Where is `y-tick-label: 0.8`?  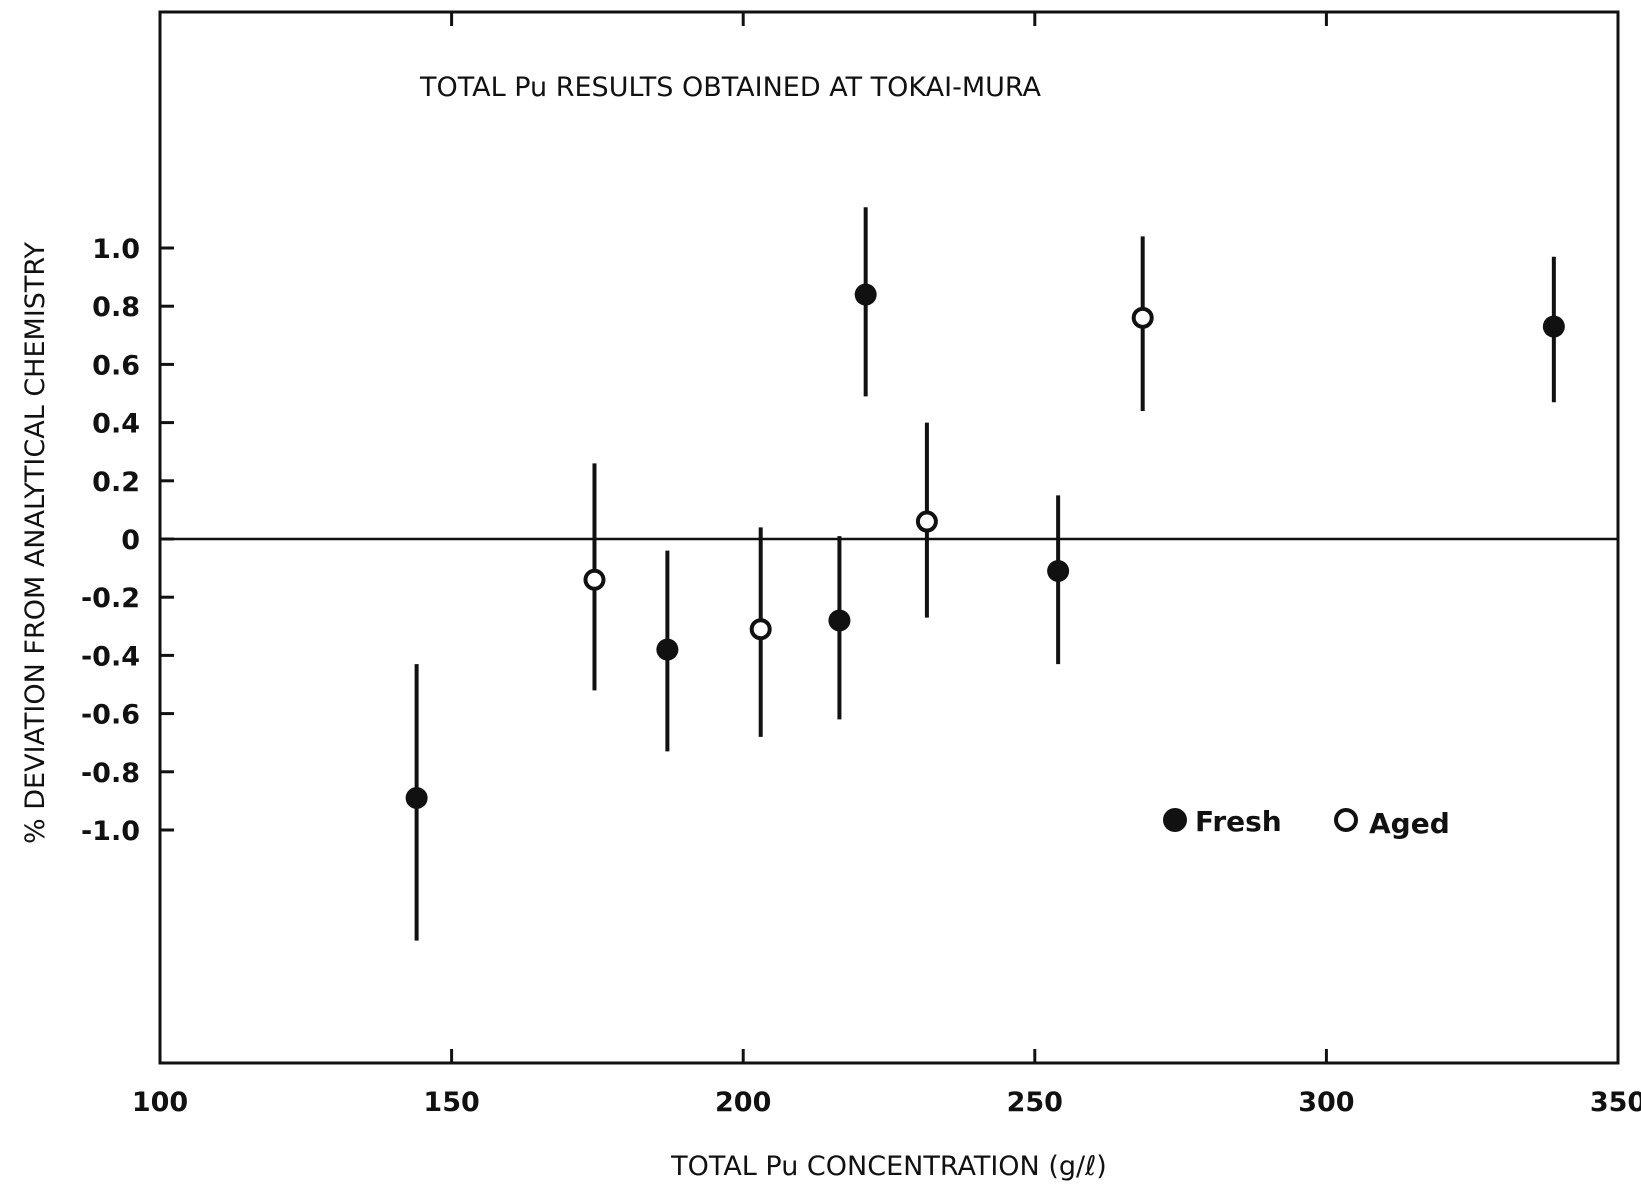
y-tick-label: 0.8 is located at coordinates (116, 307).